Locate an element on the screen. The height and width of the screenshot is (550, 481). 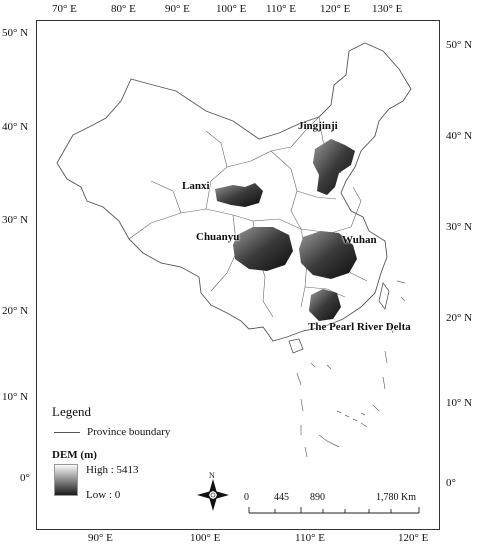
dem-region-chuanyu is located at coordinates (263, 249).